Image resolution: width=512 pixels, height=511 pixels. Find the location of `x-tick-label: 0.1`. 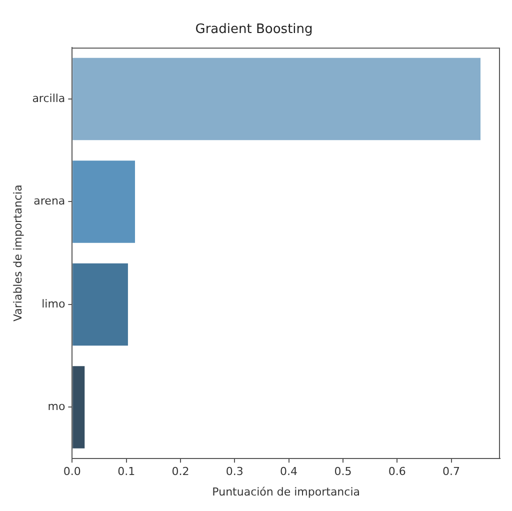

x-tick-label: 0.1 is located at coordinates (127, 471).